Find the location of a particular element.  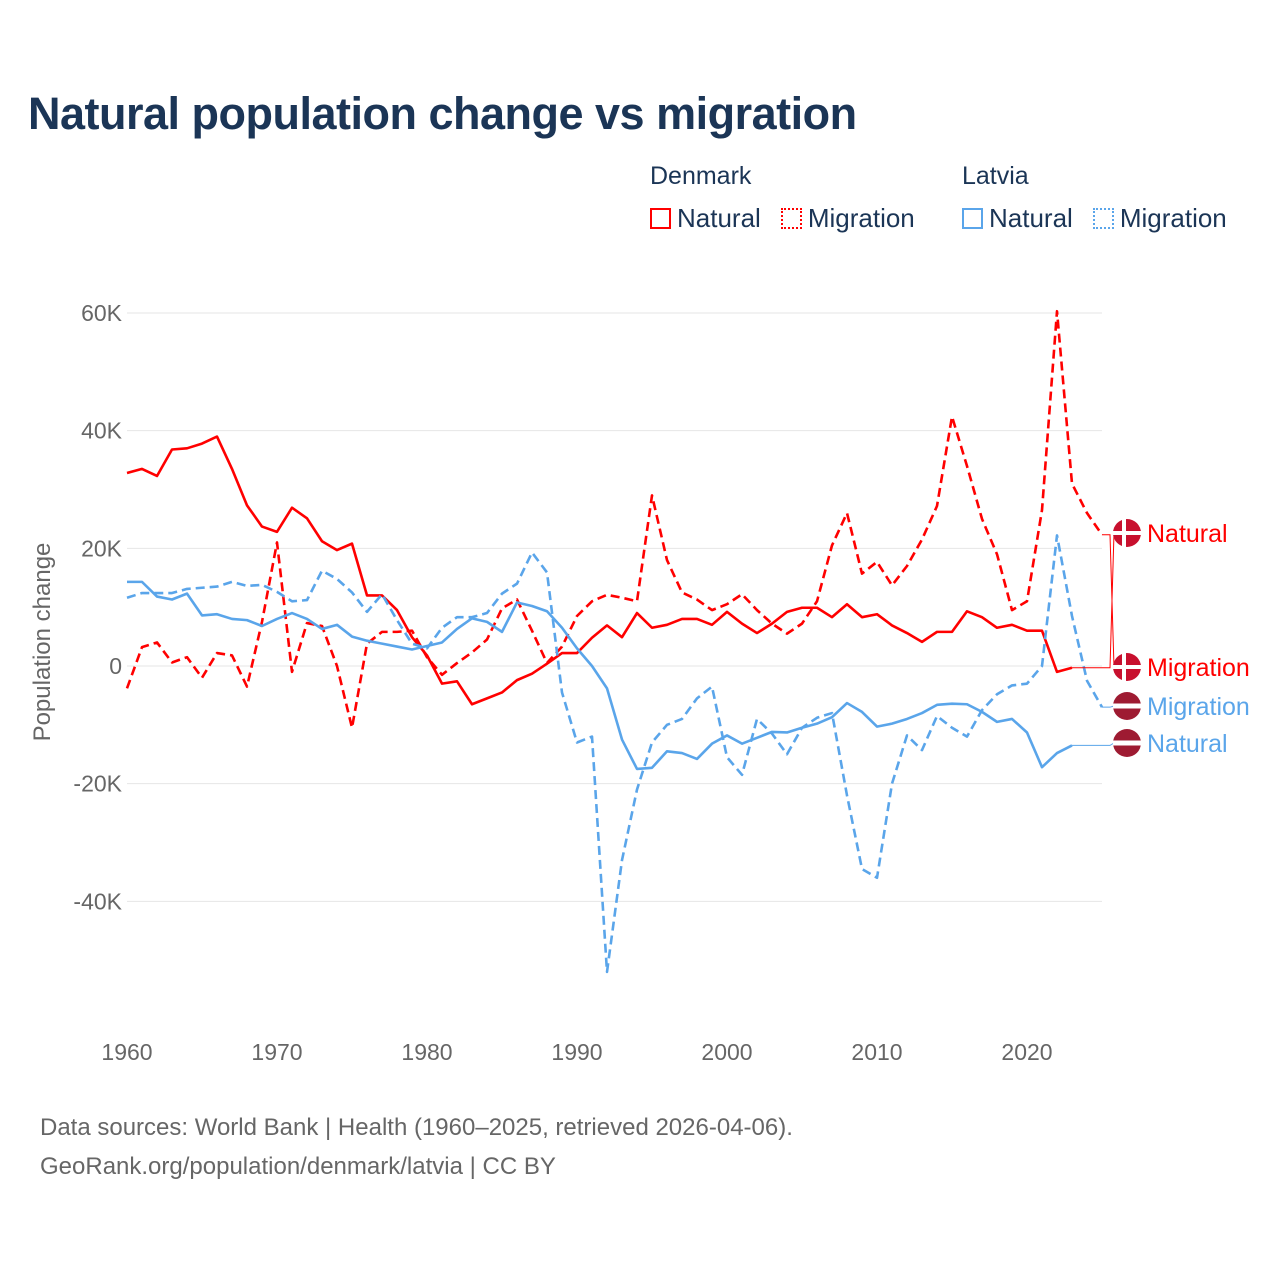

legend-group-name: Latvia is located at coordinates (995, 176).